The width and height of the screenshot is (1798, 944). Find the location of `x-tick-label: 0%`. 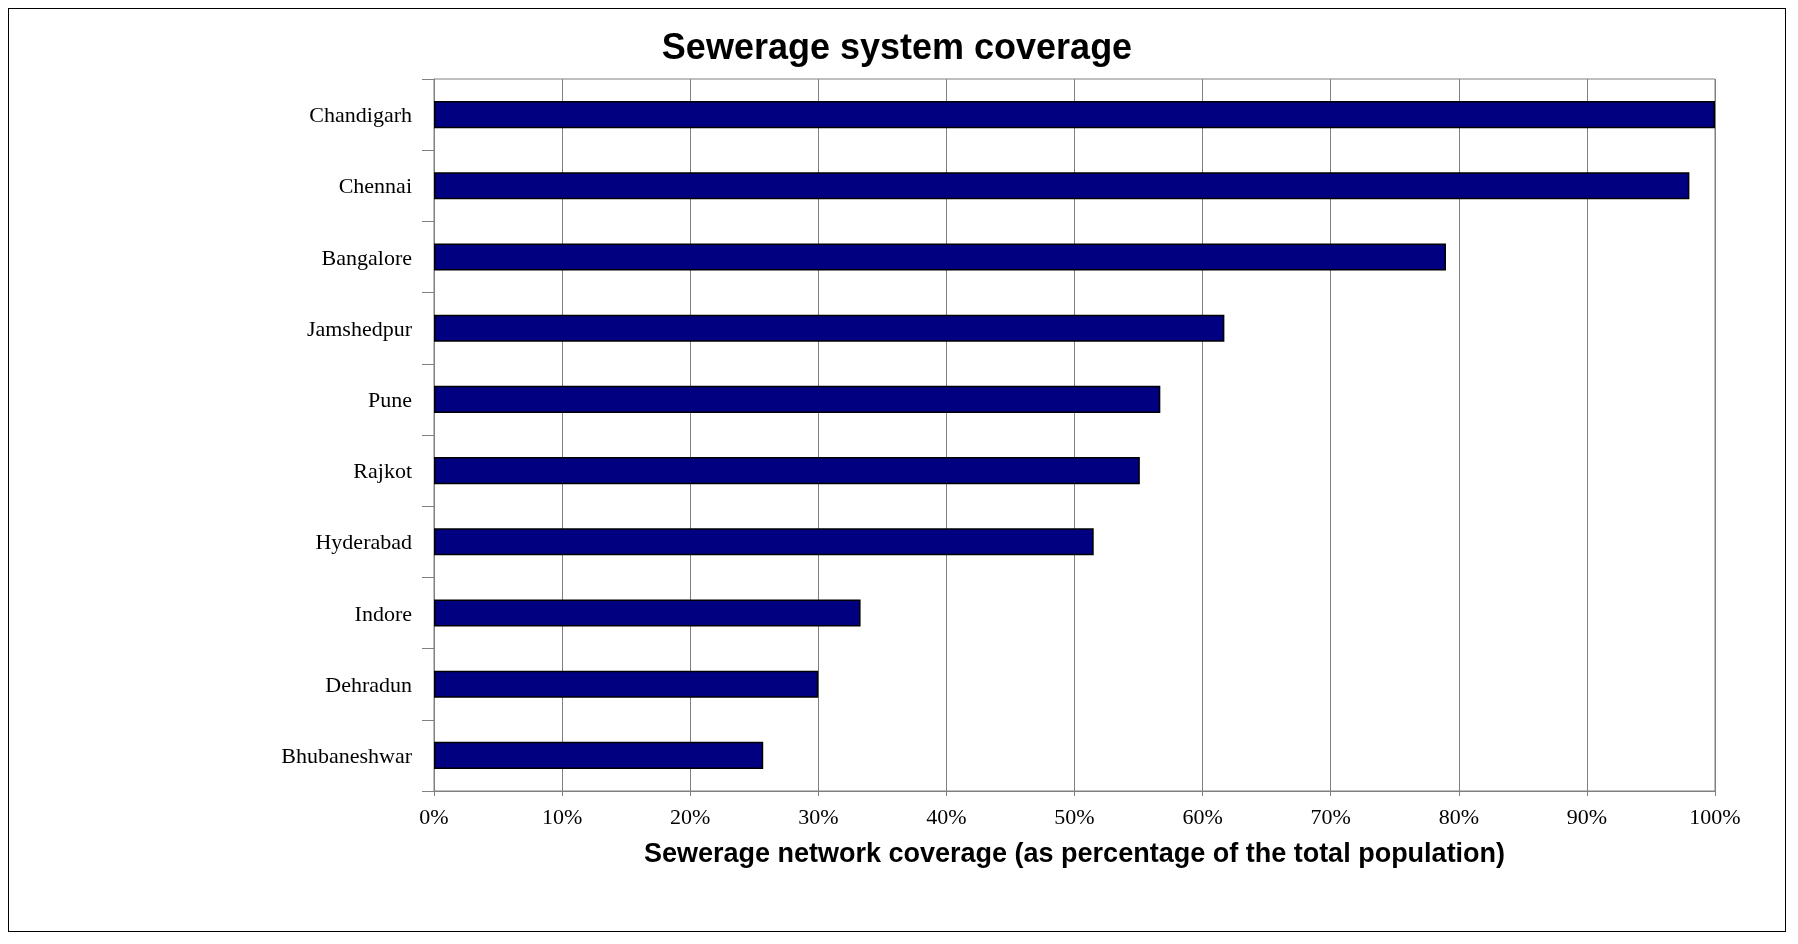

x-tick-label: 0% is located at coordinates (434, 816).